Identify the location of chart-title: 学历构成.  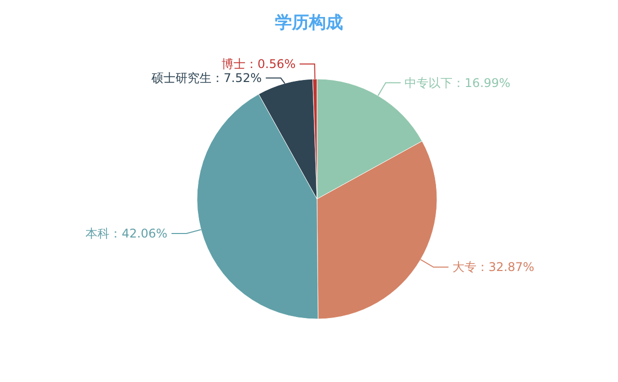
(309, 23).